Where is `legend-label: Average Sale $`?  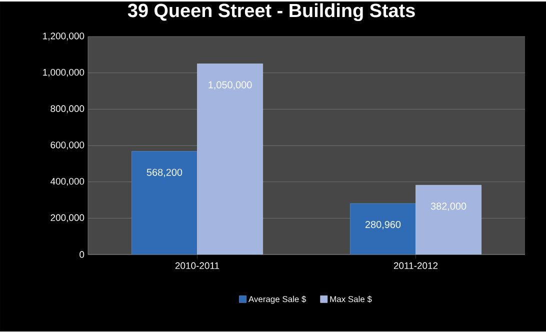
legend-label: Average Sale $ is located at coordinates (277, 300).